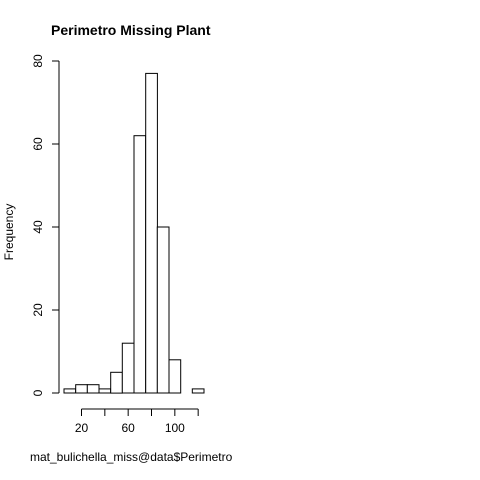 The image size is (480, 480). I want to click on x-tick-label: 60, so click(128, 428).